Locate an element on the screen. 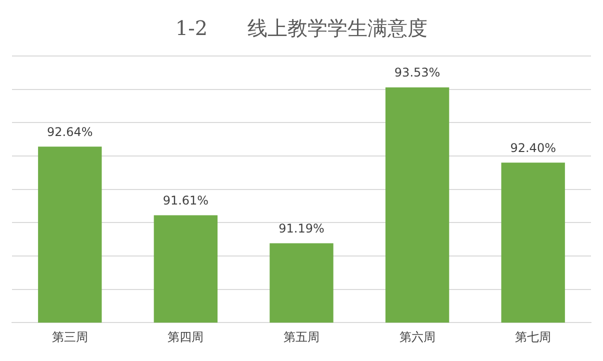 The image size is (603, 361). x-tick-label: 第五周 is located at coordinates (302, 337).